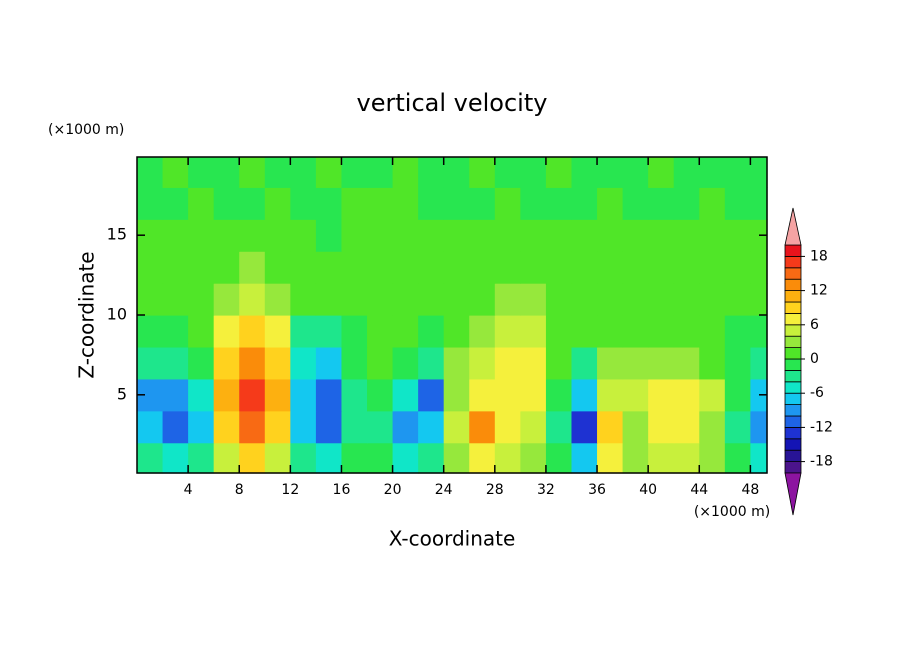 The image size is (904, 658). What do you see at coordinates (821, 462) in the screenshot?
I see `colorbar-tick-label: -18` at bounding box center [821, 462].